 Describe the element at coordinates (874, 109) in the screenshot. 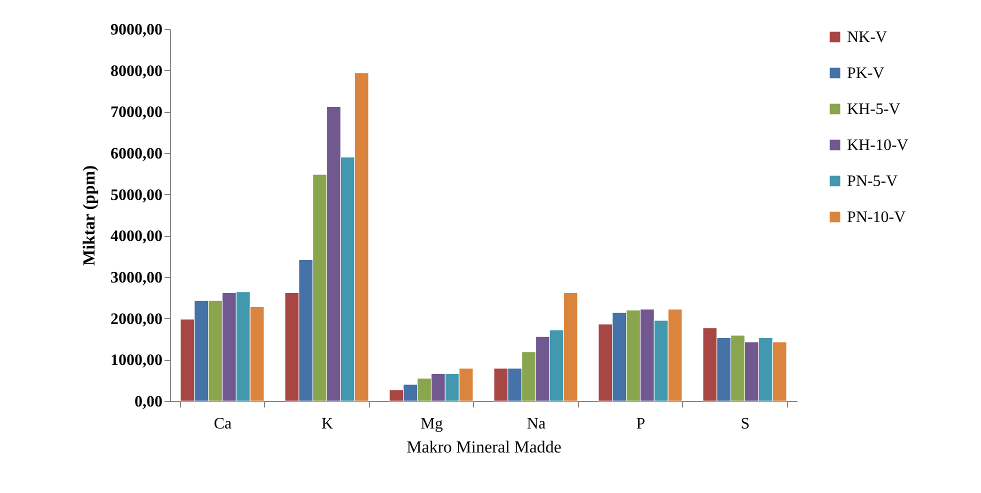

I see `legend-label: KH-5-V` at that location.